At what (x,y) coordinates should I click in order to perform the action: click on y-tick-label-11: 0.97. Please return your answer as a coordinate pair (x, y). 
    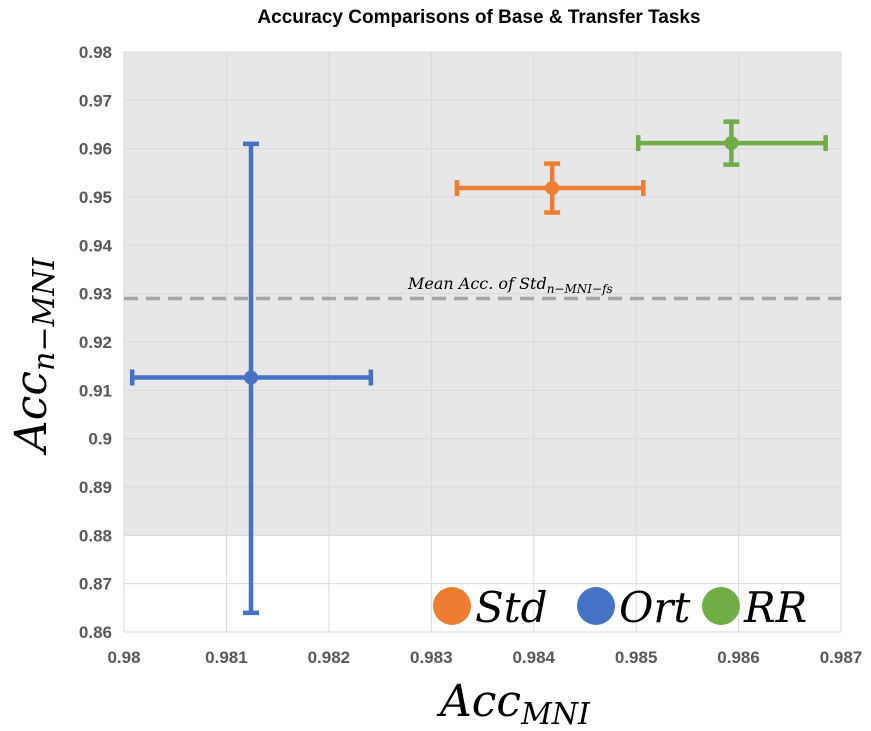
    Looking at the image, I should click on (95, 100).